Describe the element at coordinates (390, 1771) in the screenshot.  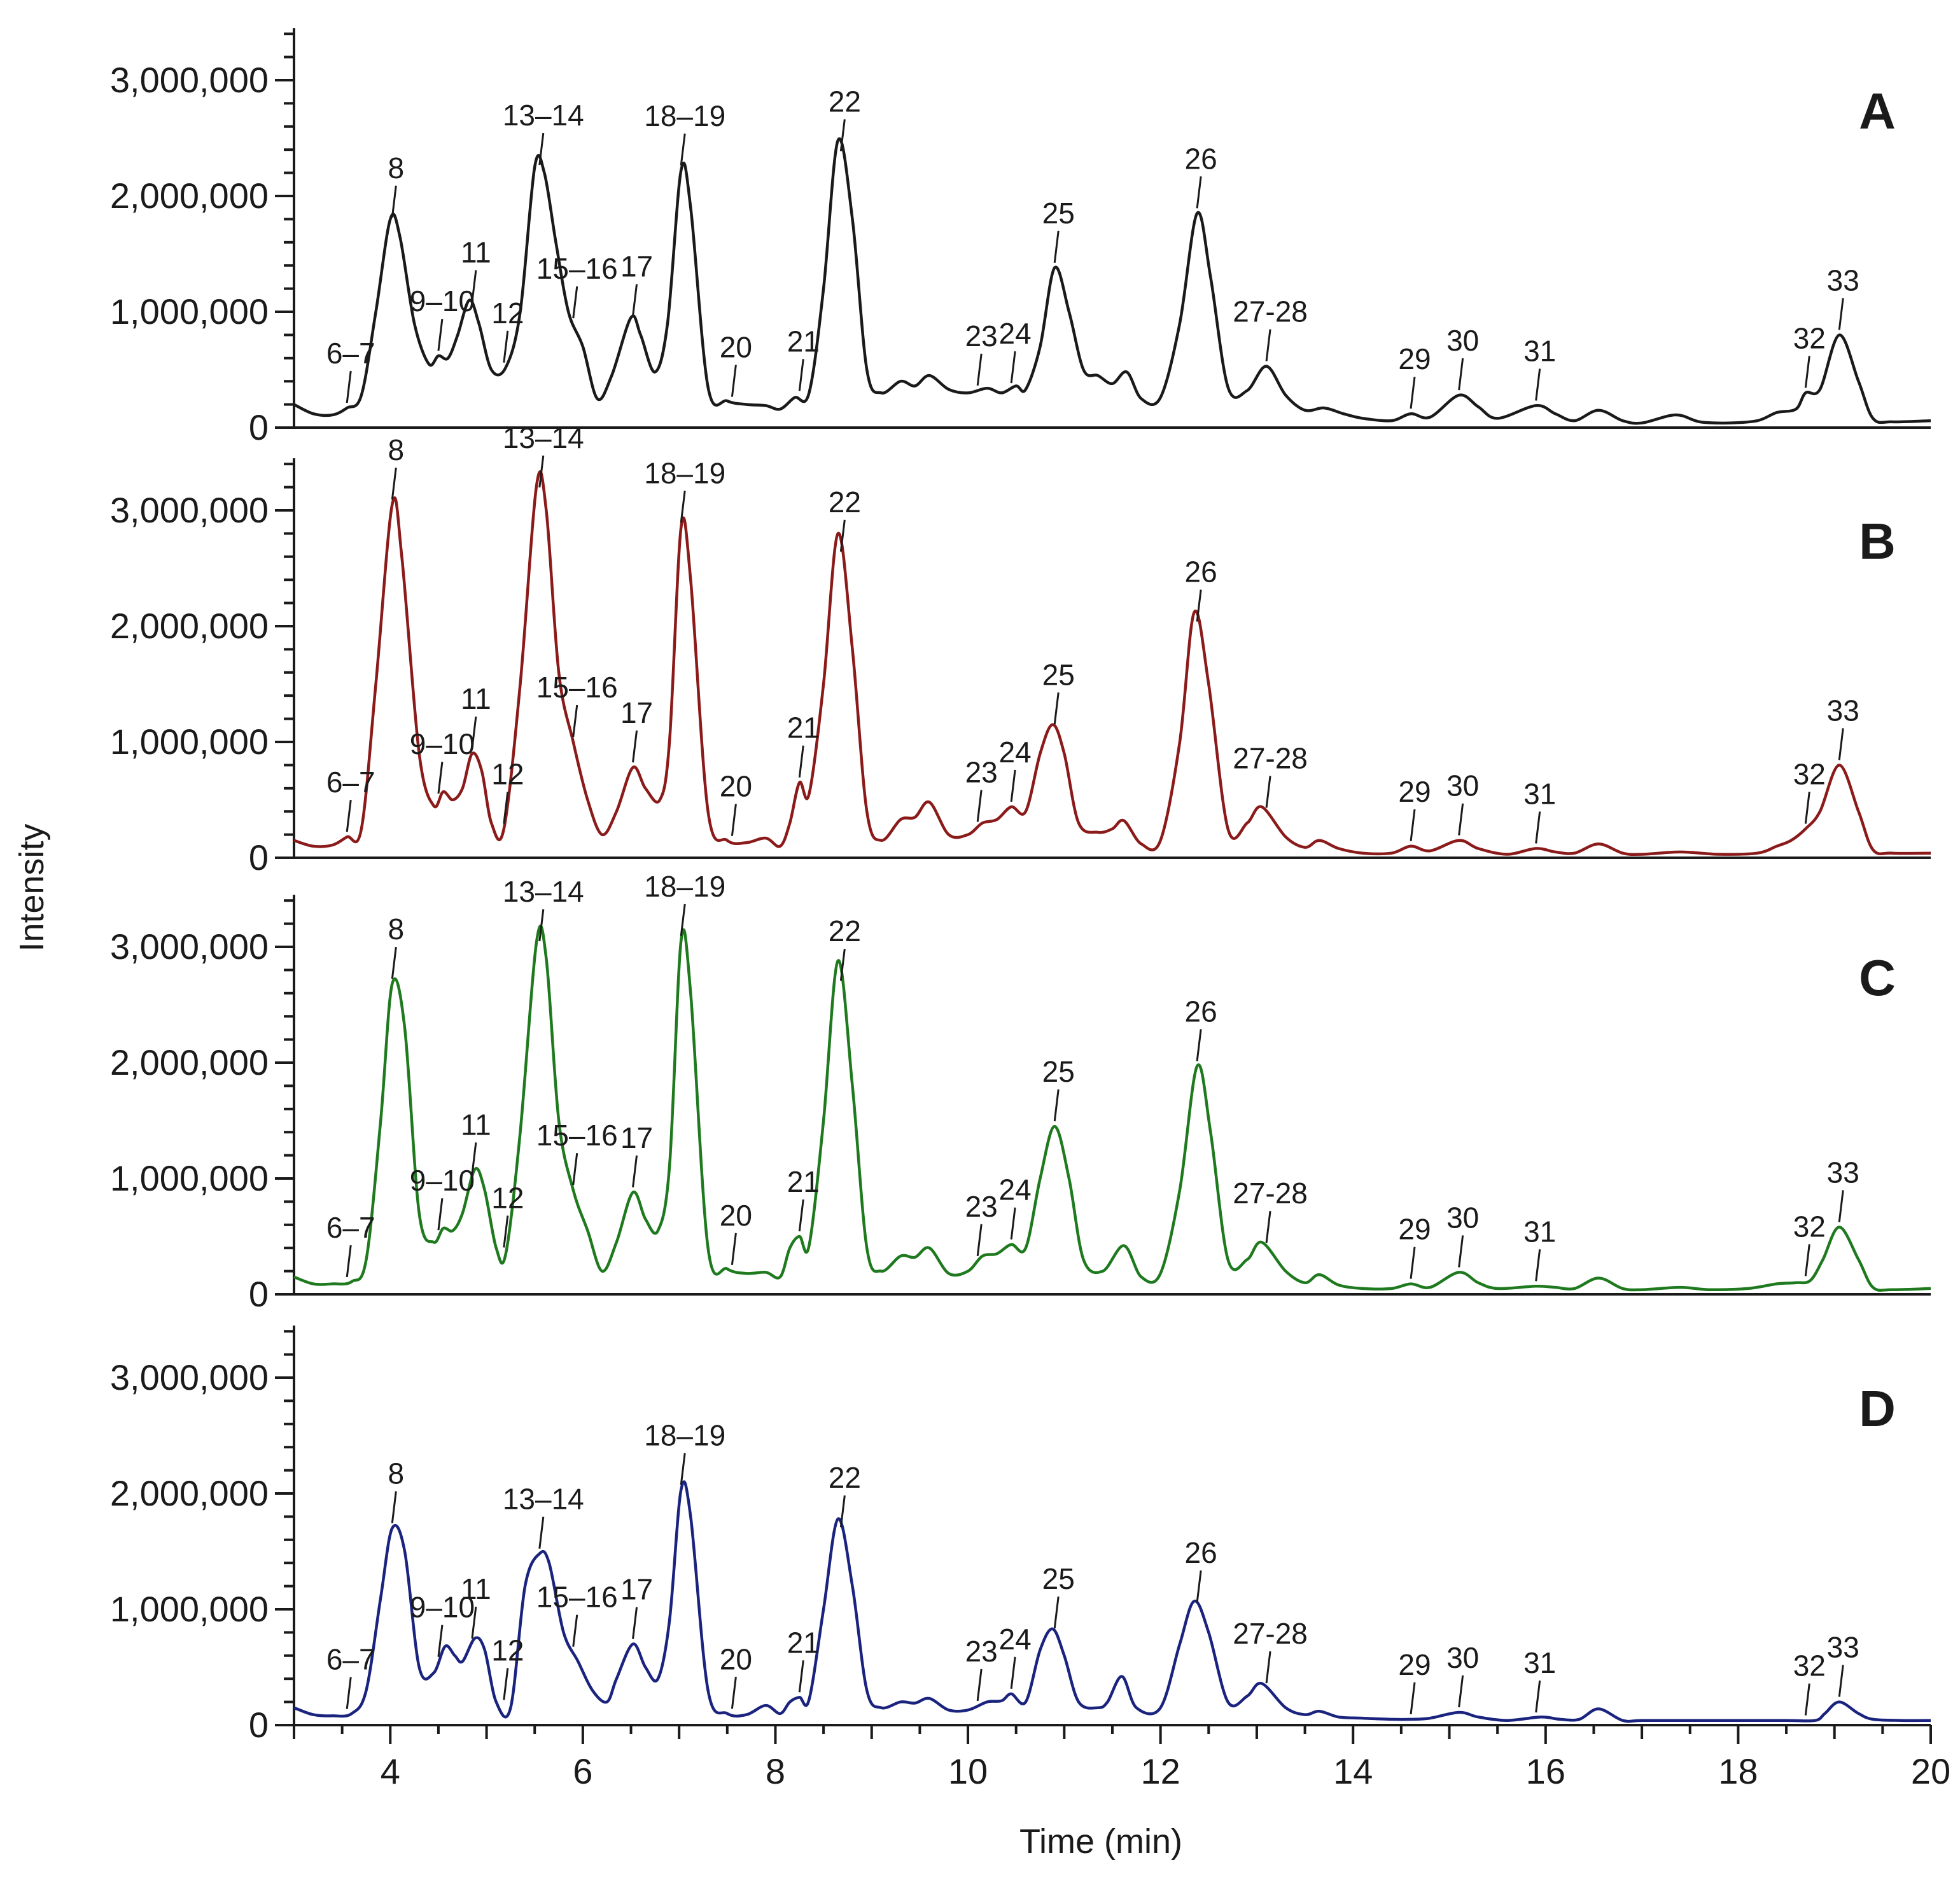
I see `x-tick-label: 4` at that location.